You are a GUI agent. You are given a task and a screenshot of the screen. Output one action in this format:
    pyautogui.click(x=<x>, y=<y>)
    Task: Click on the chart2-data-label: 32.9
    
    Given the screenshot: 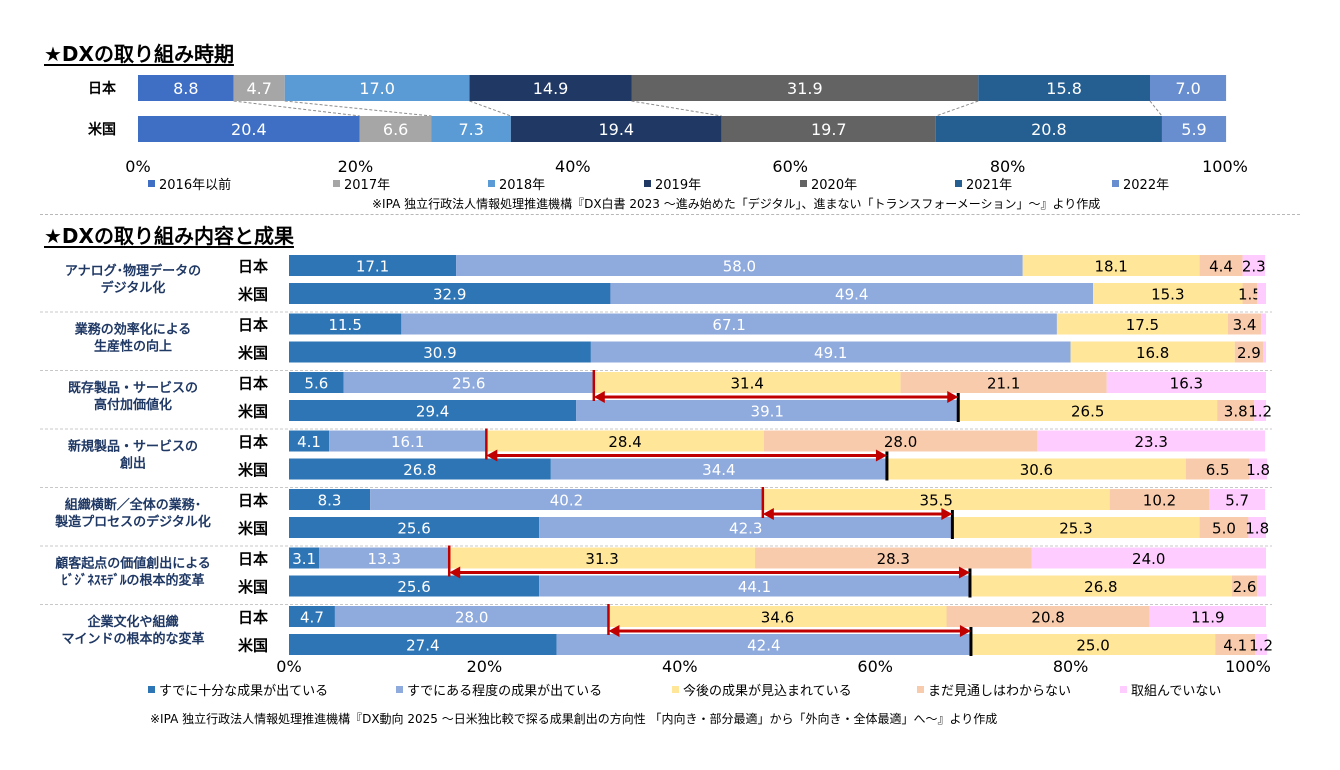 What is the action you would take?
    pyautogui.click(x=449, y=295)
    